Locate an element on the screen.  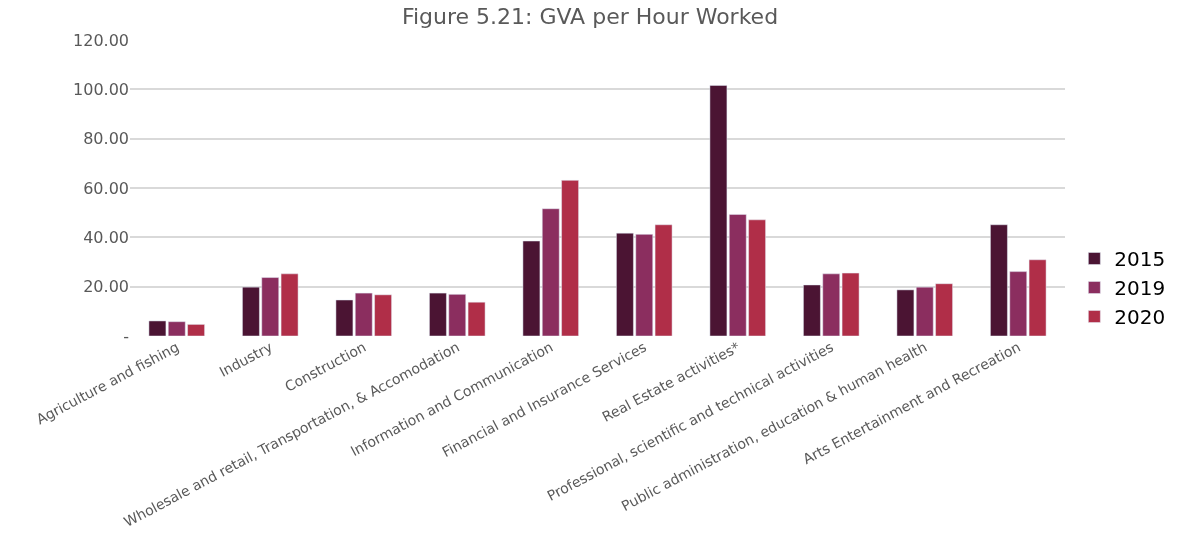
y-tick-label: 20.00 is located at coordinates (106, 287).